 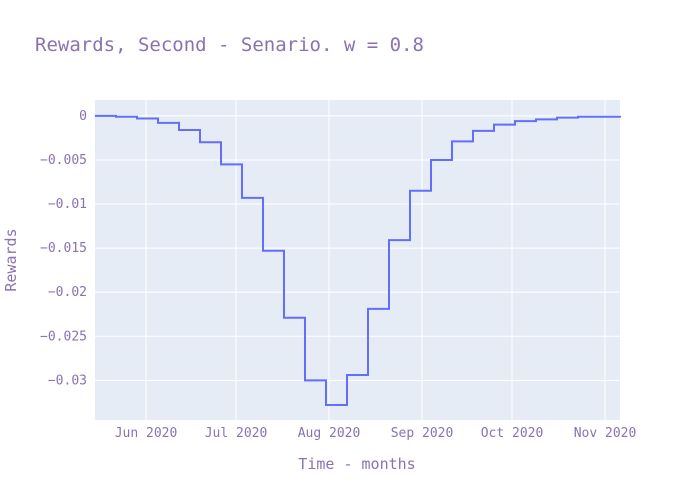 What do you see at coordinates (63, 160) in the screenshot?
I see `y-tick-label: −0.005` at bounding box center [63, 160].